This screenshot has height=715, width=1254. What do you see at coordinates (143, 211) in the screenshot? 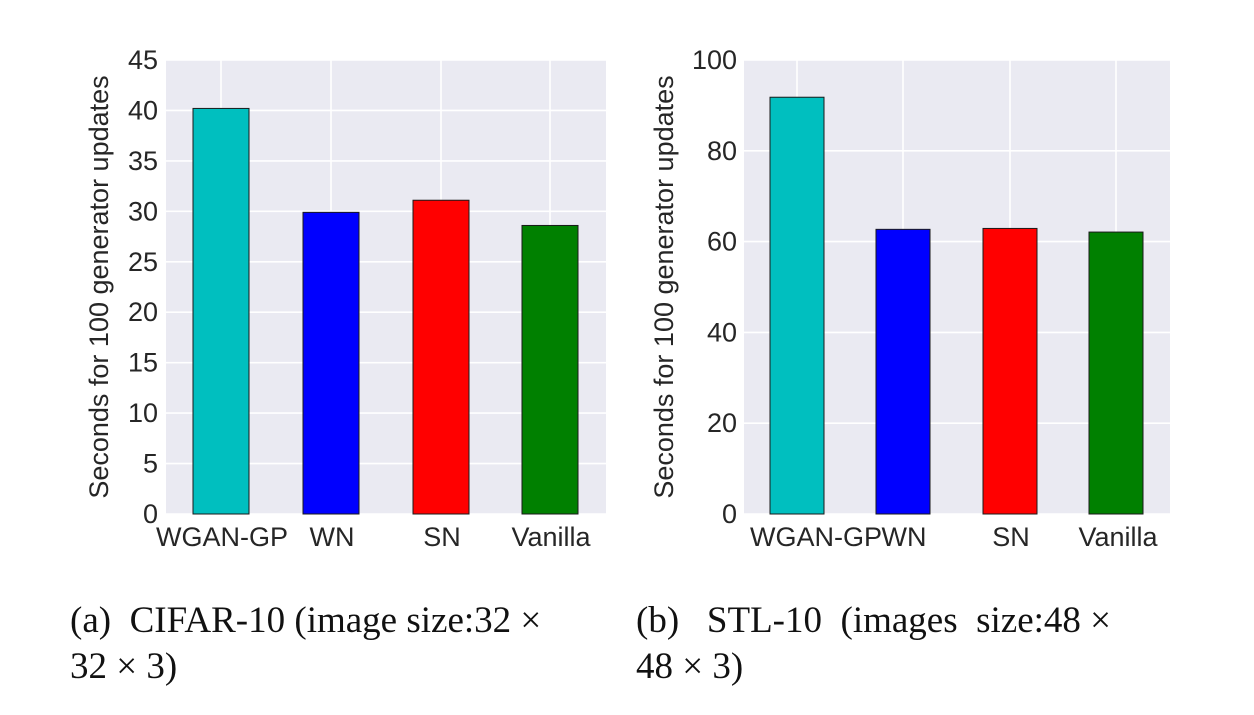
I see `y-tick-label: 30` at bounding box center [143, 211].